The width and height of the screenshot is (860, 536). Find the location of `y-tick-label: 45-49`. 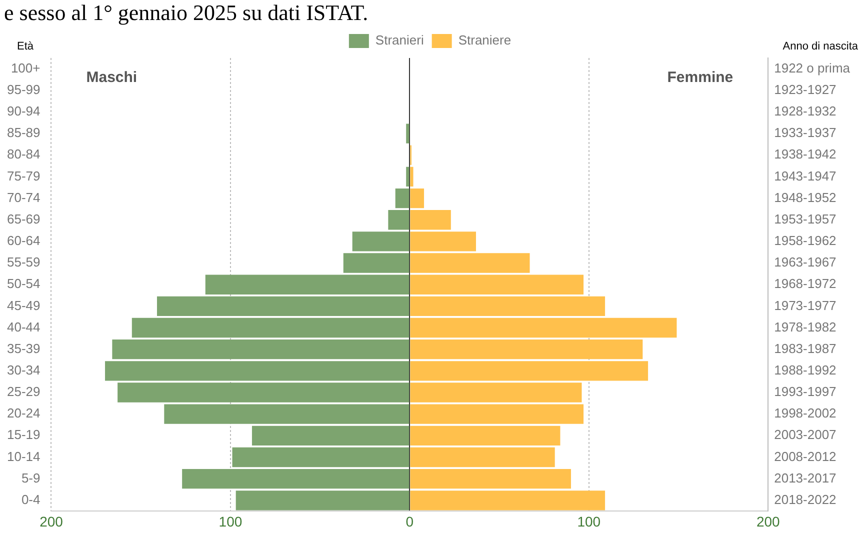

y-tick-label: 45-49 is located at coordinates (23, 305).